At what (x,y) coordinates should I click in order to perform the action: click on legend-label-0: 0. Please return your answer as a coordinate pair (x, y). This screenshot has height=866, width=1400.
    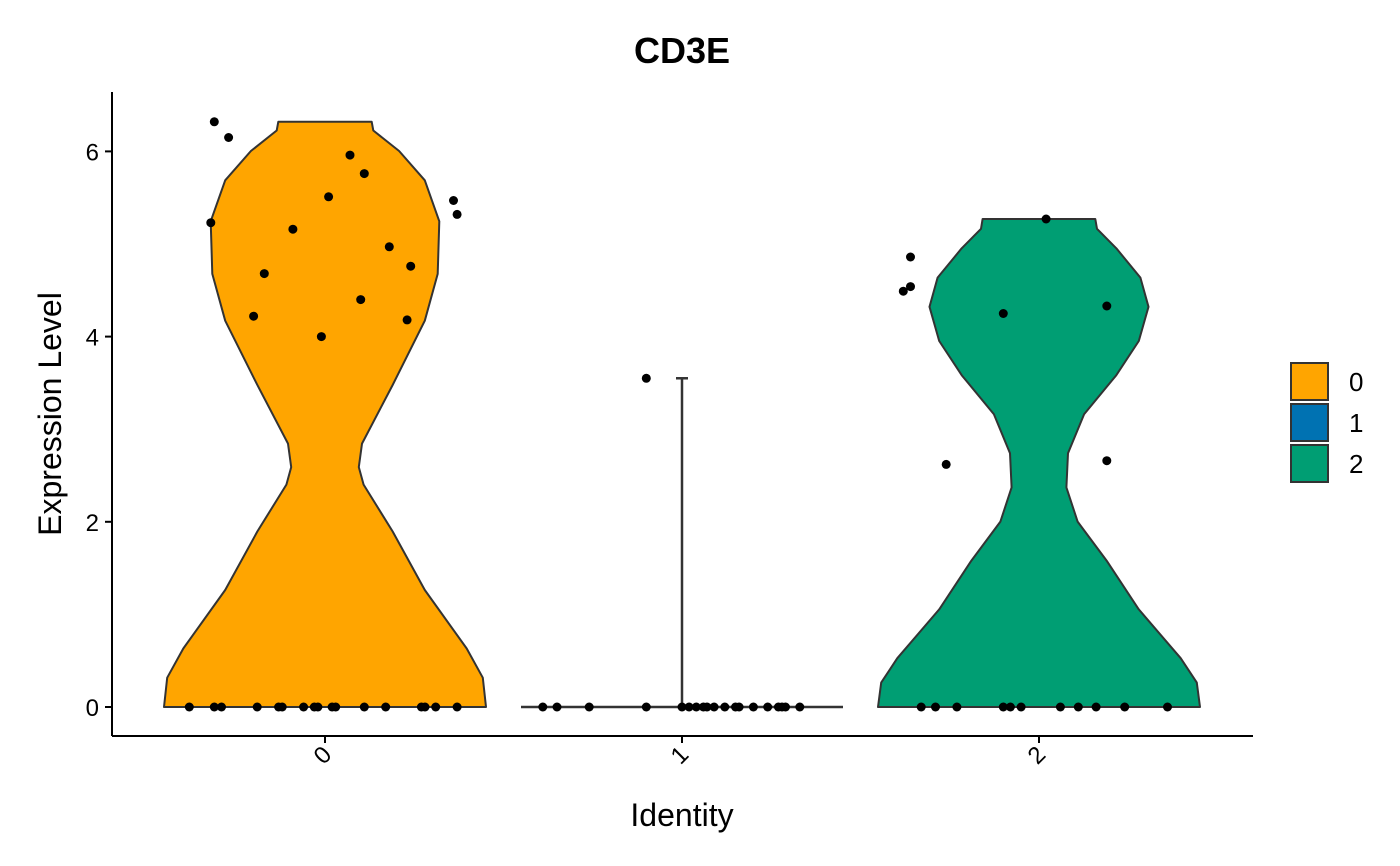
    Looking at the image, I should click on (1356, 382).